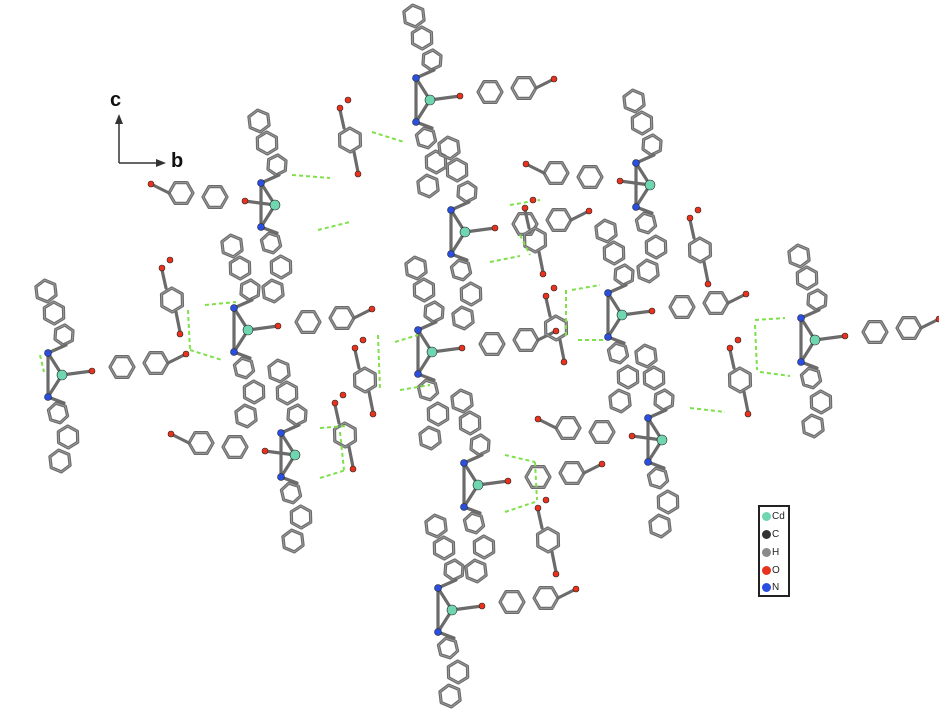  I want to click on n-swatch, so click(766, 587).